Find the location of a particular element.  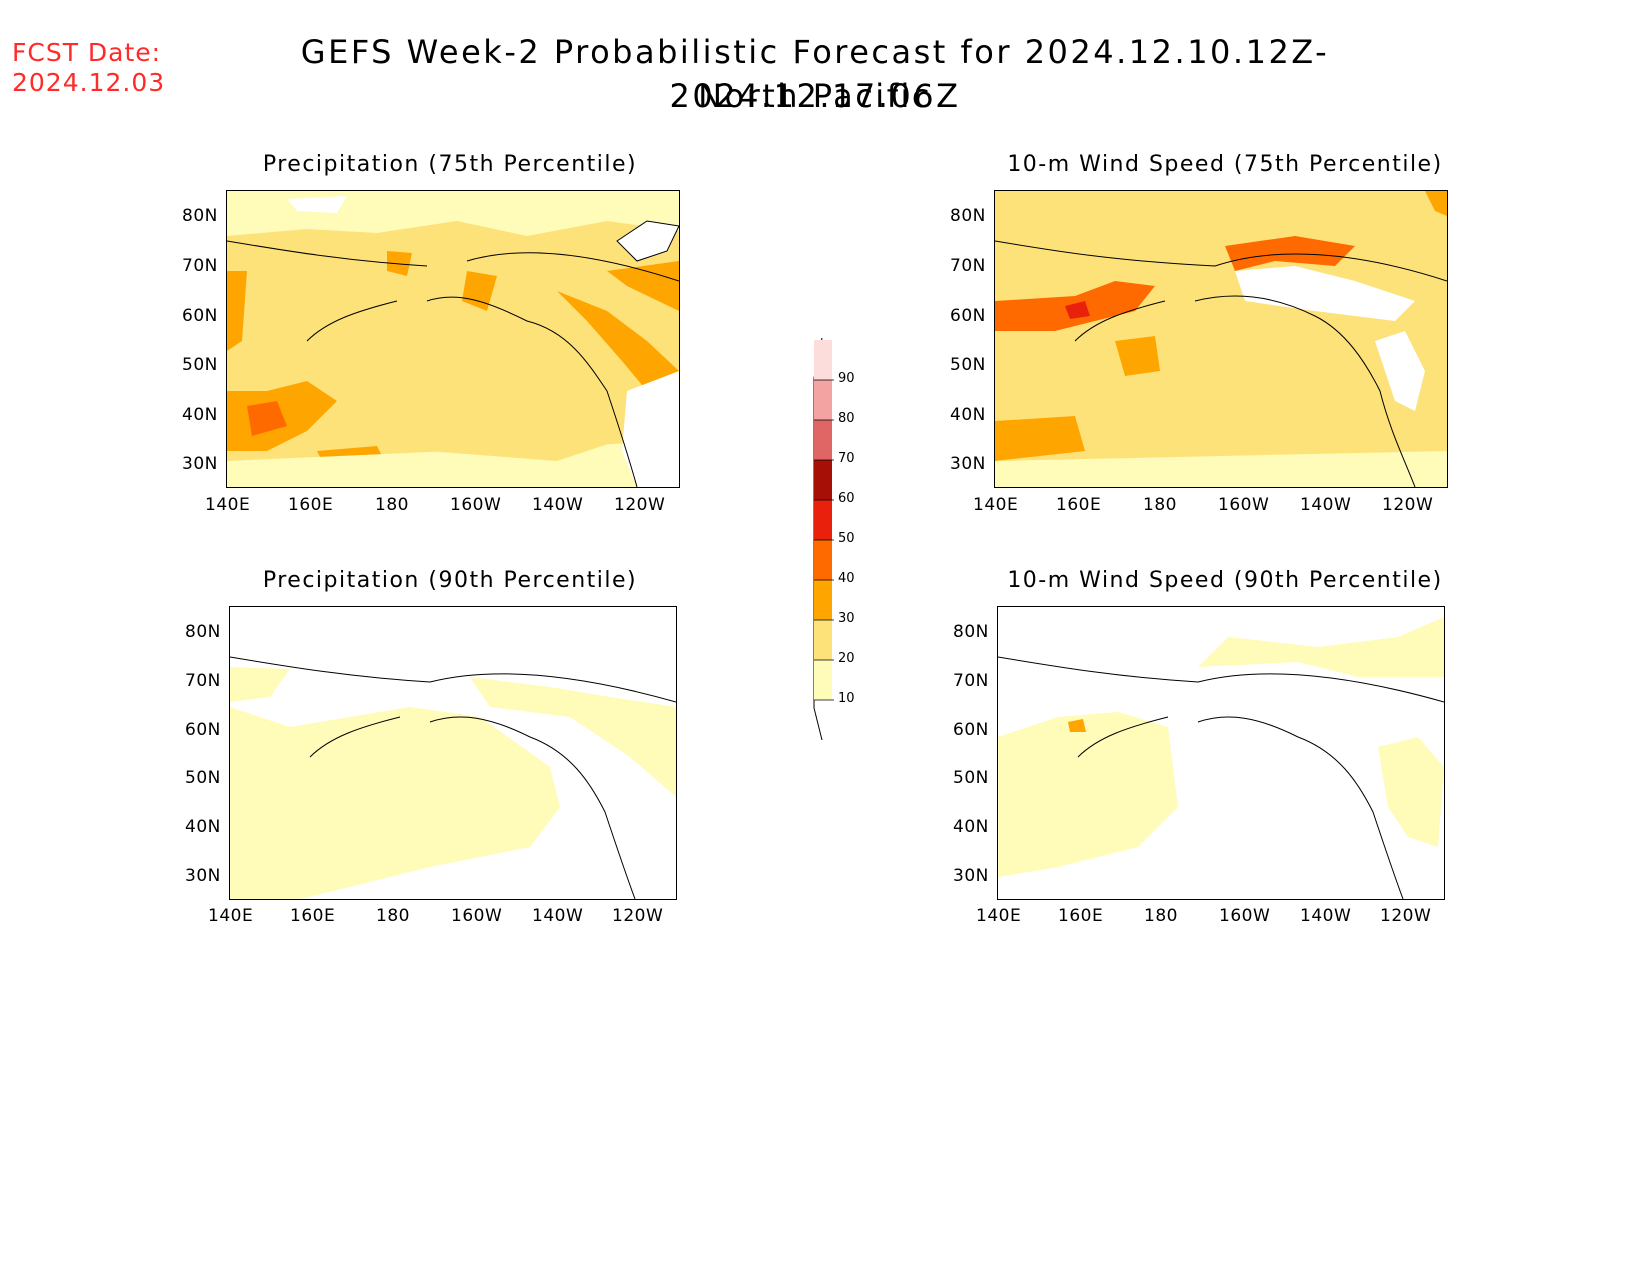

panel-title-wind-90: 10-m Wind Speed (90th Percentile) is located at coordinates (1225, 580).